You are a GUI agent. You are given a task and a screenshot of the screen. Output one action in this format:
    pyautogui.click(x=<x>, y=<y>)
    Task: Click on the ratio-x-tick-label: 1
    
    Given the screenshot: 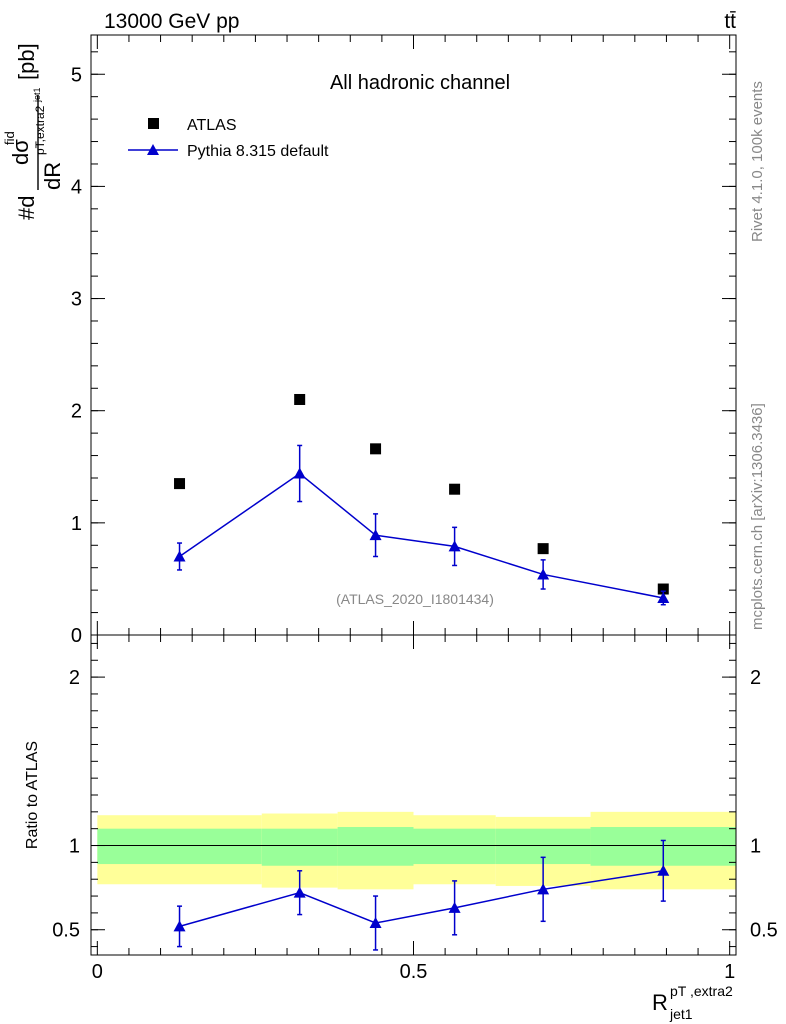 What is the action you would take?
    pyautogui.click(x=729, y=972)
    